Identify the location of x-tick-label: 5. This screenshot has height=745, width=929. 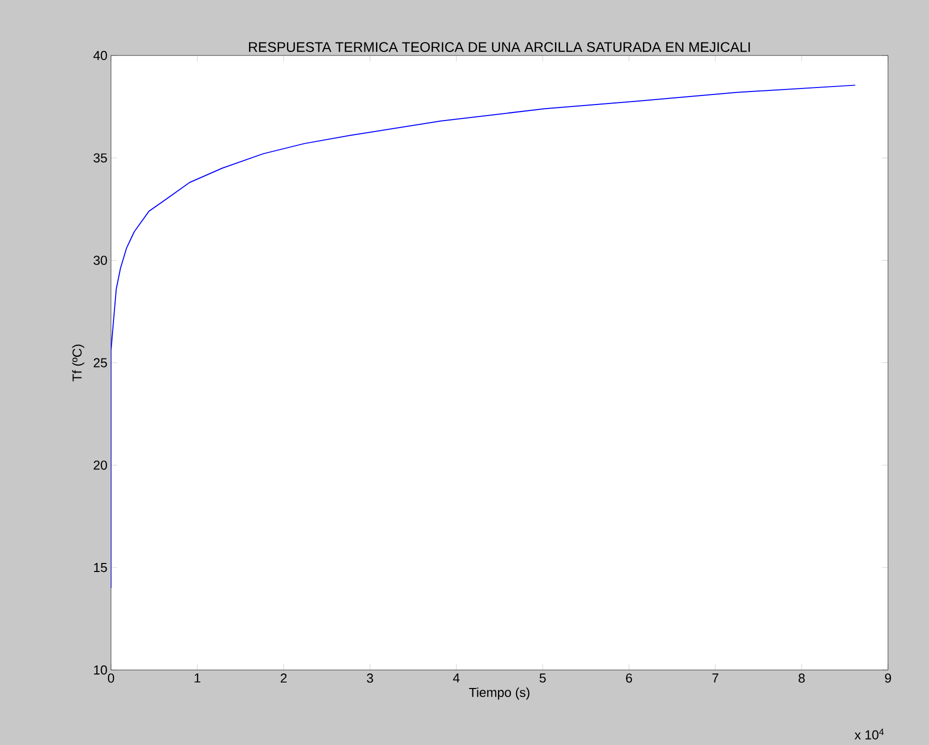
(543, 678).